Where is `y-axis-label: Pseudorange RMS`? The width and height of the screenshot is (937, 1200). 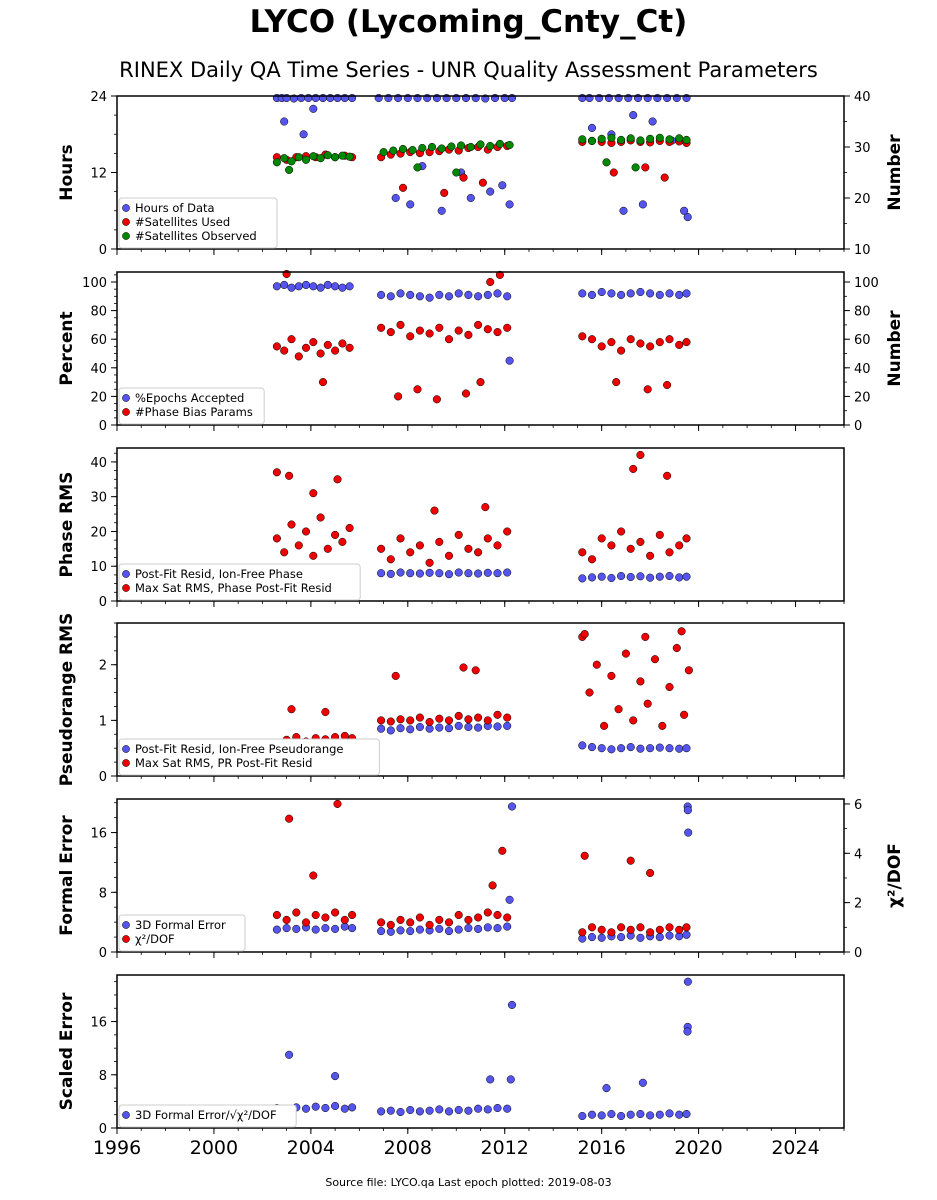
y-axis-label: Pseudorange RMS is located at coordinates (67, 700).